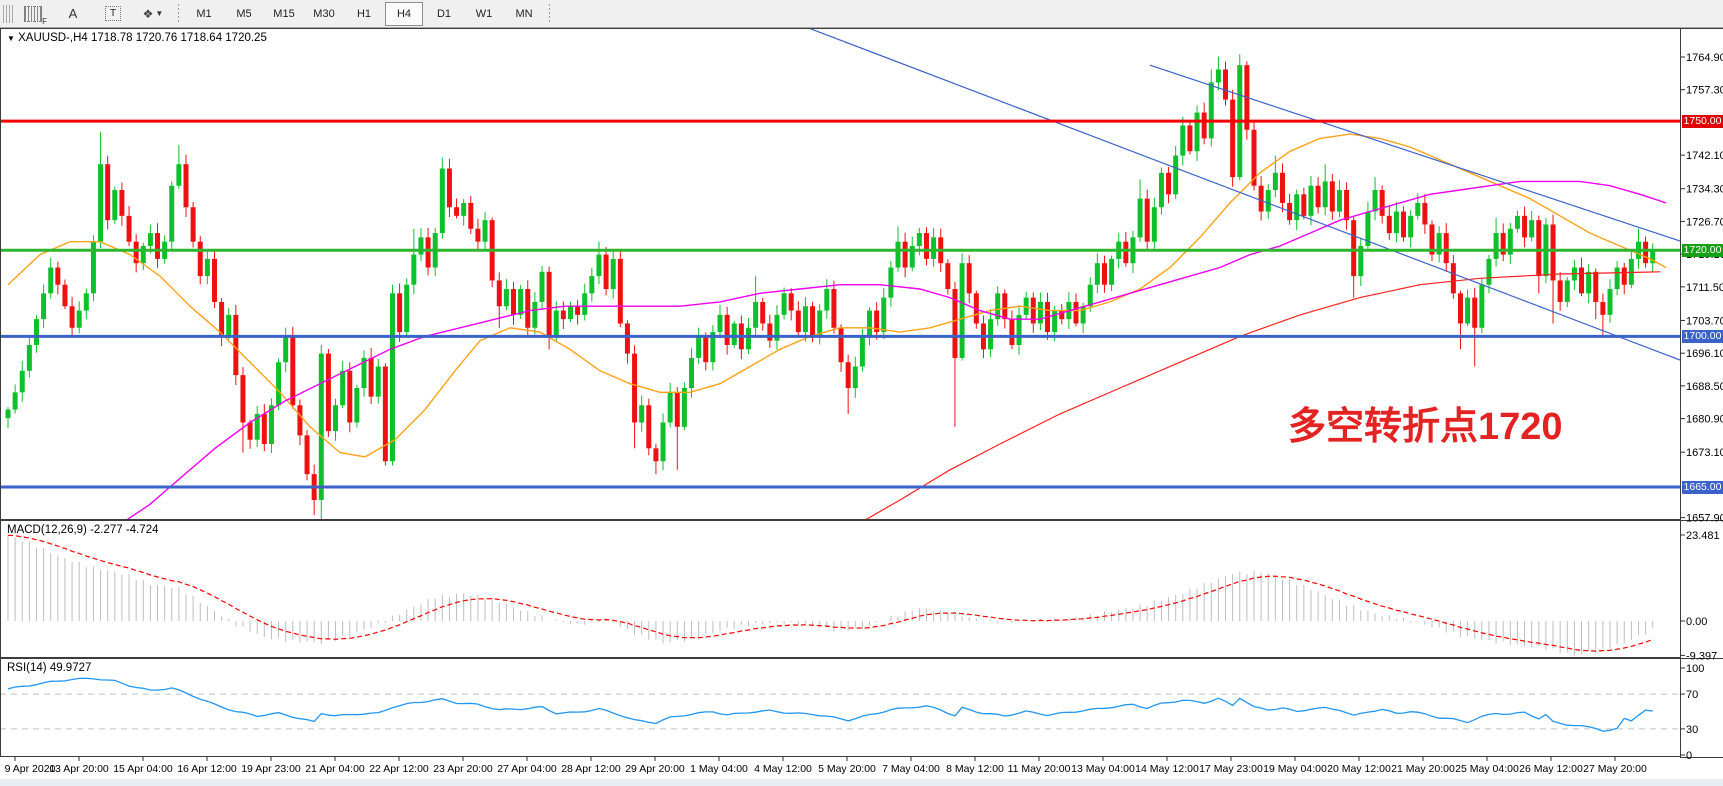  I want to click on svg-text: 23 Apr 20:00, so click(463, 769).